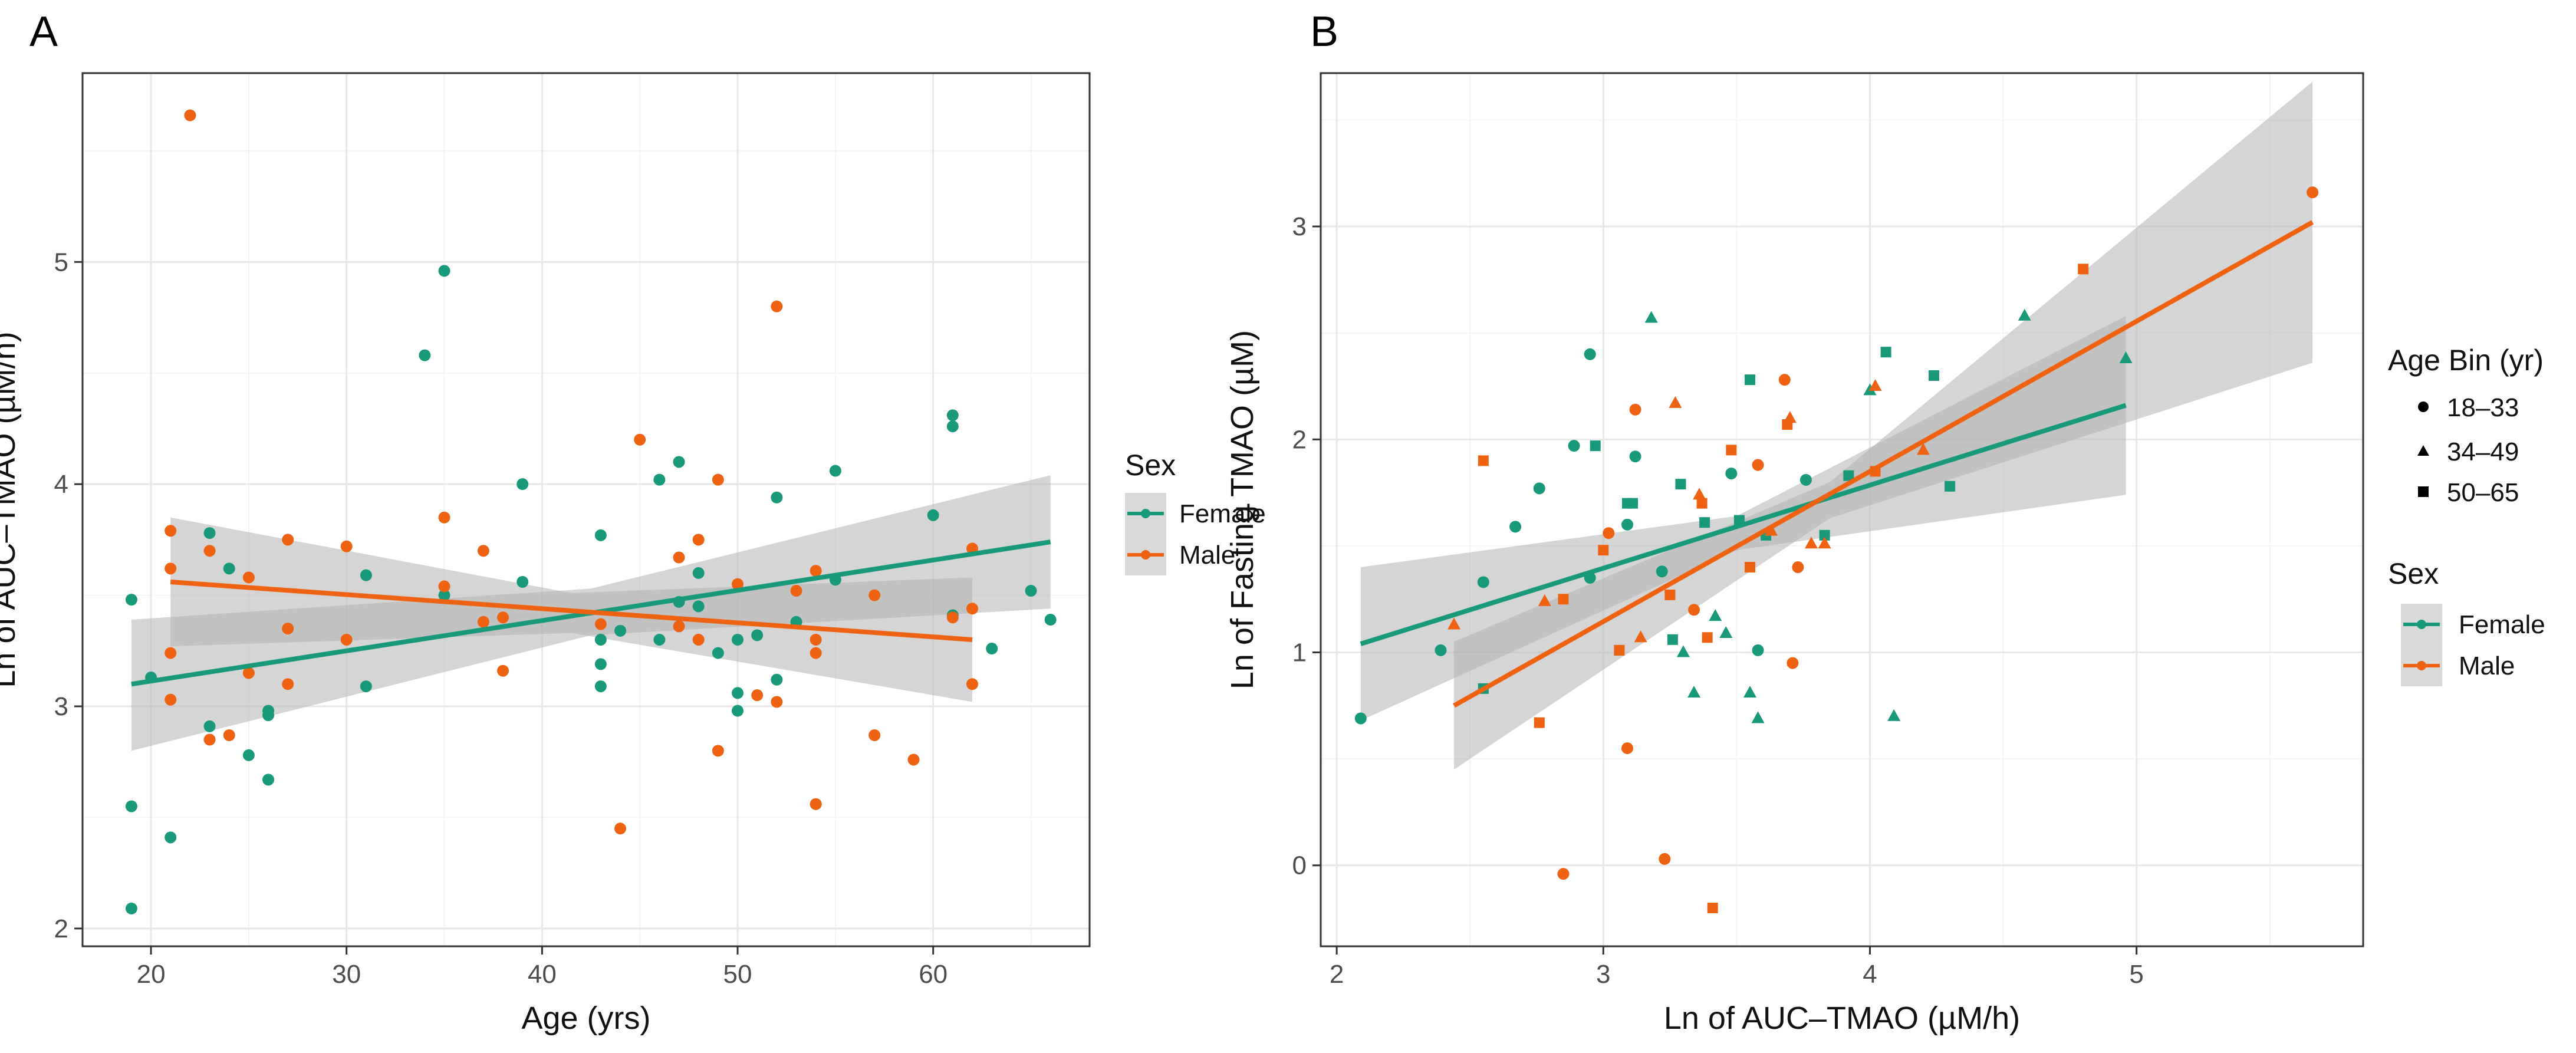 The height and width of the screenshot is (1053, 2576). Describe the element at coordinates (2483, 452) in the screenshot. I see `legend-age-label-2: 34–49` at that location.